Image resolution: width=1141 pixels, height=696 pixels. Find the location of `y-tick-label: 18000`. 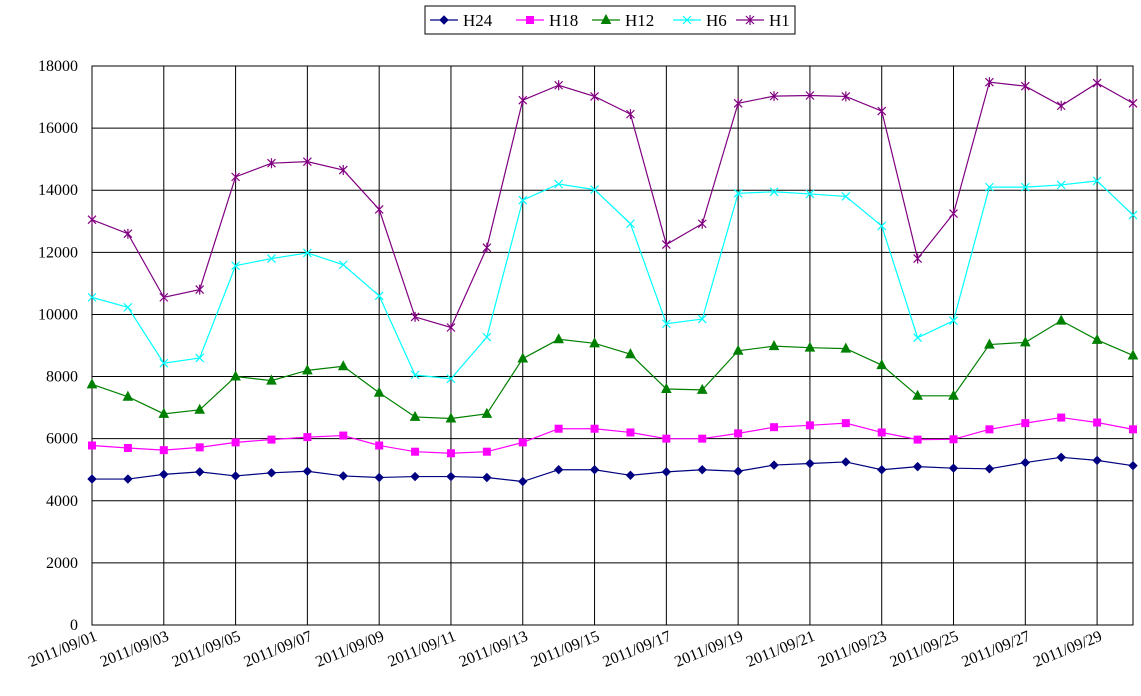

y-tick-label: 18000 is located at coordinates (58, 66).